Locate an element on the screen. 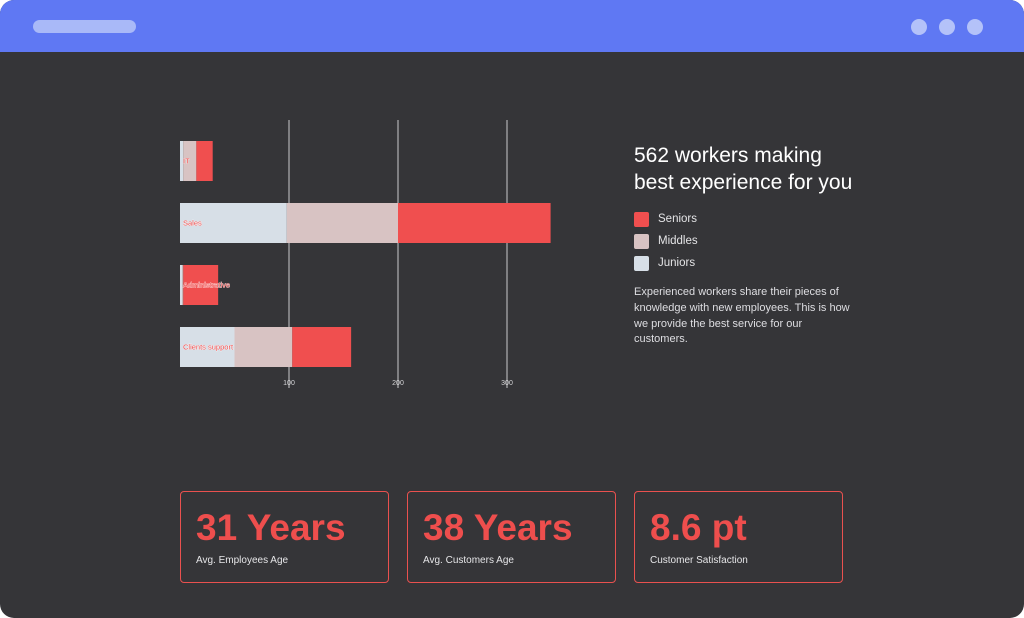  category-label-sales: Sales is located at coordinates (192, 223).